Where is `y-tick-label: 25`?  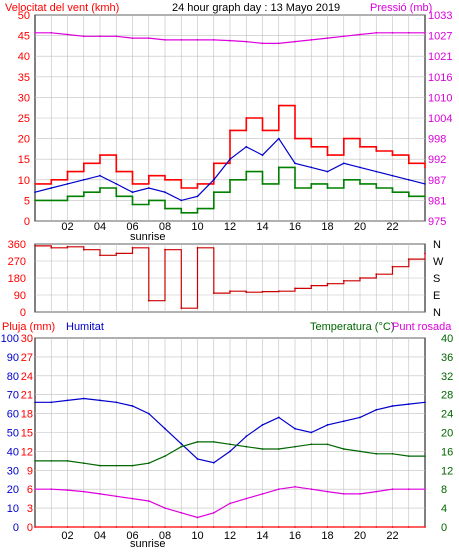 y-tick-label: 25 is located at coordinates (24, 119).